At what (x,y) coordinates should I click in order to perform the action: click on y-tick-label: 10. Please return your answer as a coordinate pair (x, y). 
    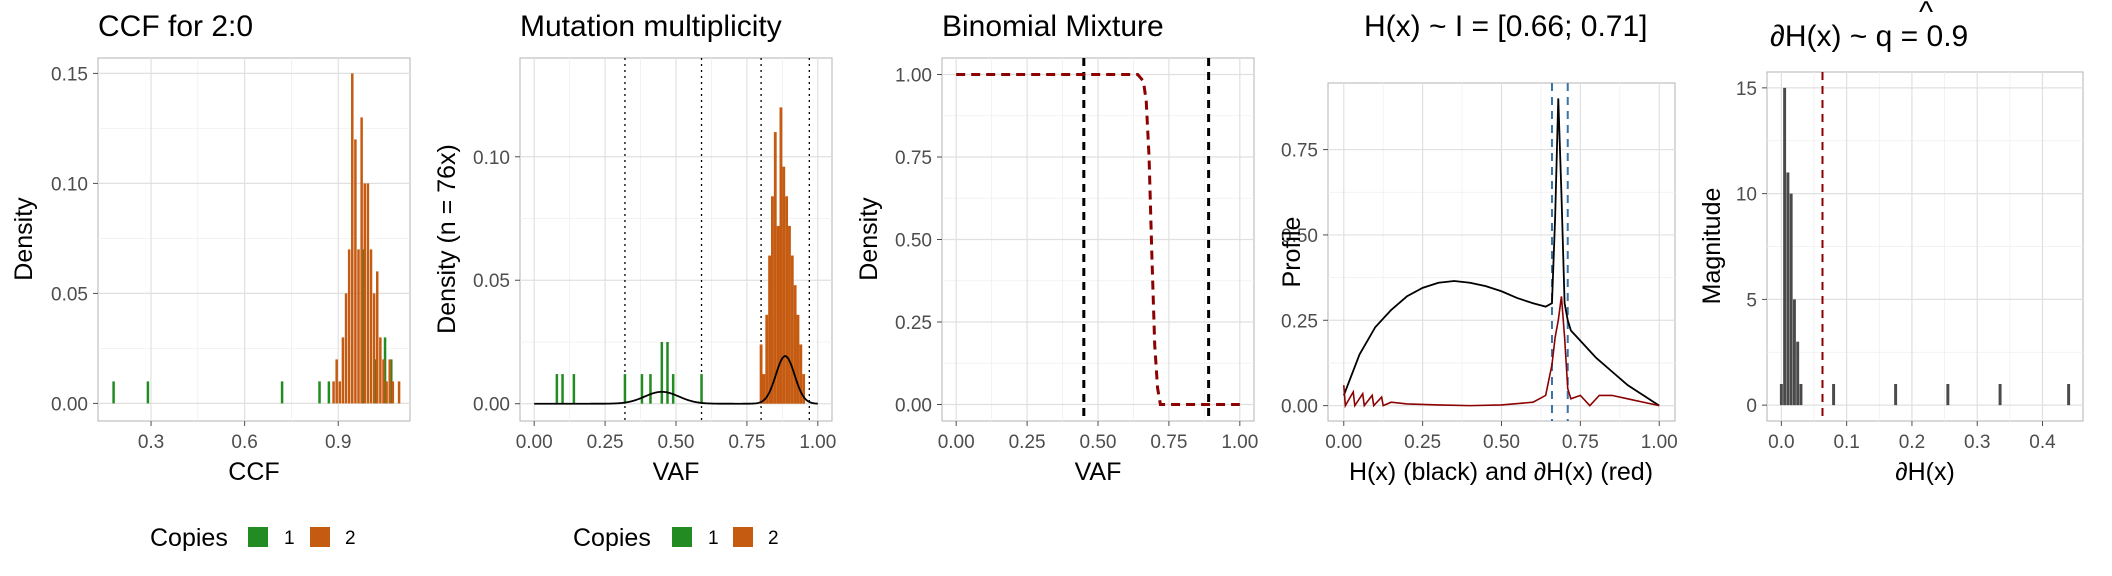
    Looking at the image, I should click on (1746, 195).